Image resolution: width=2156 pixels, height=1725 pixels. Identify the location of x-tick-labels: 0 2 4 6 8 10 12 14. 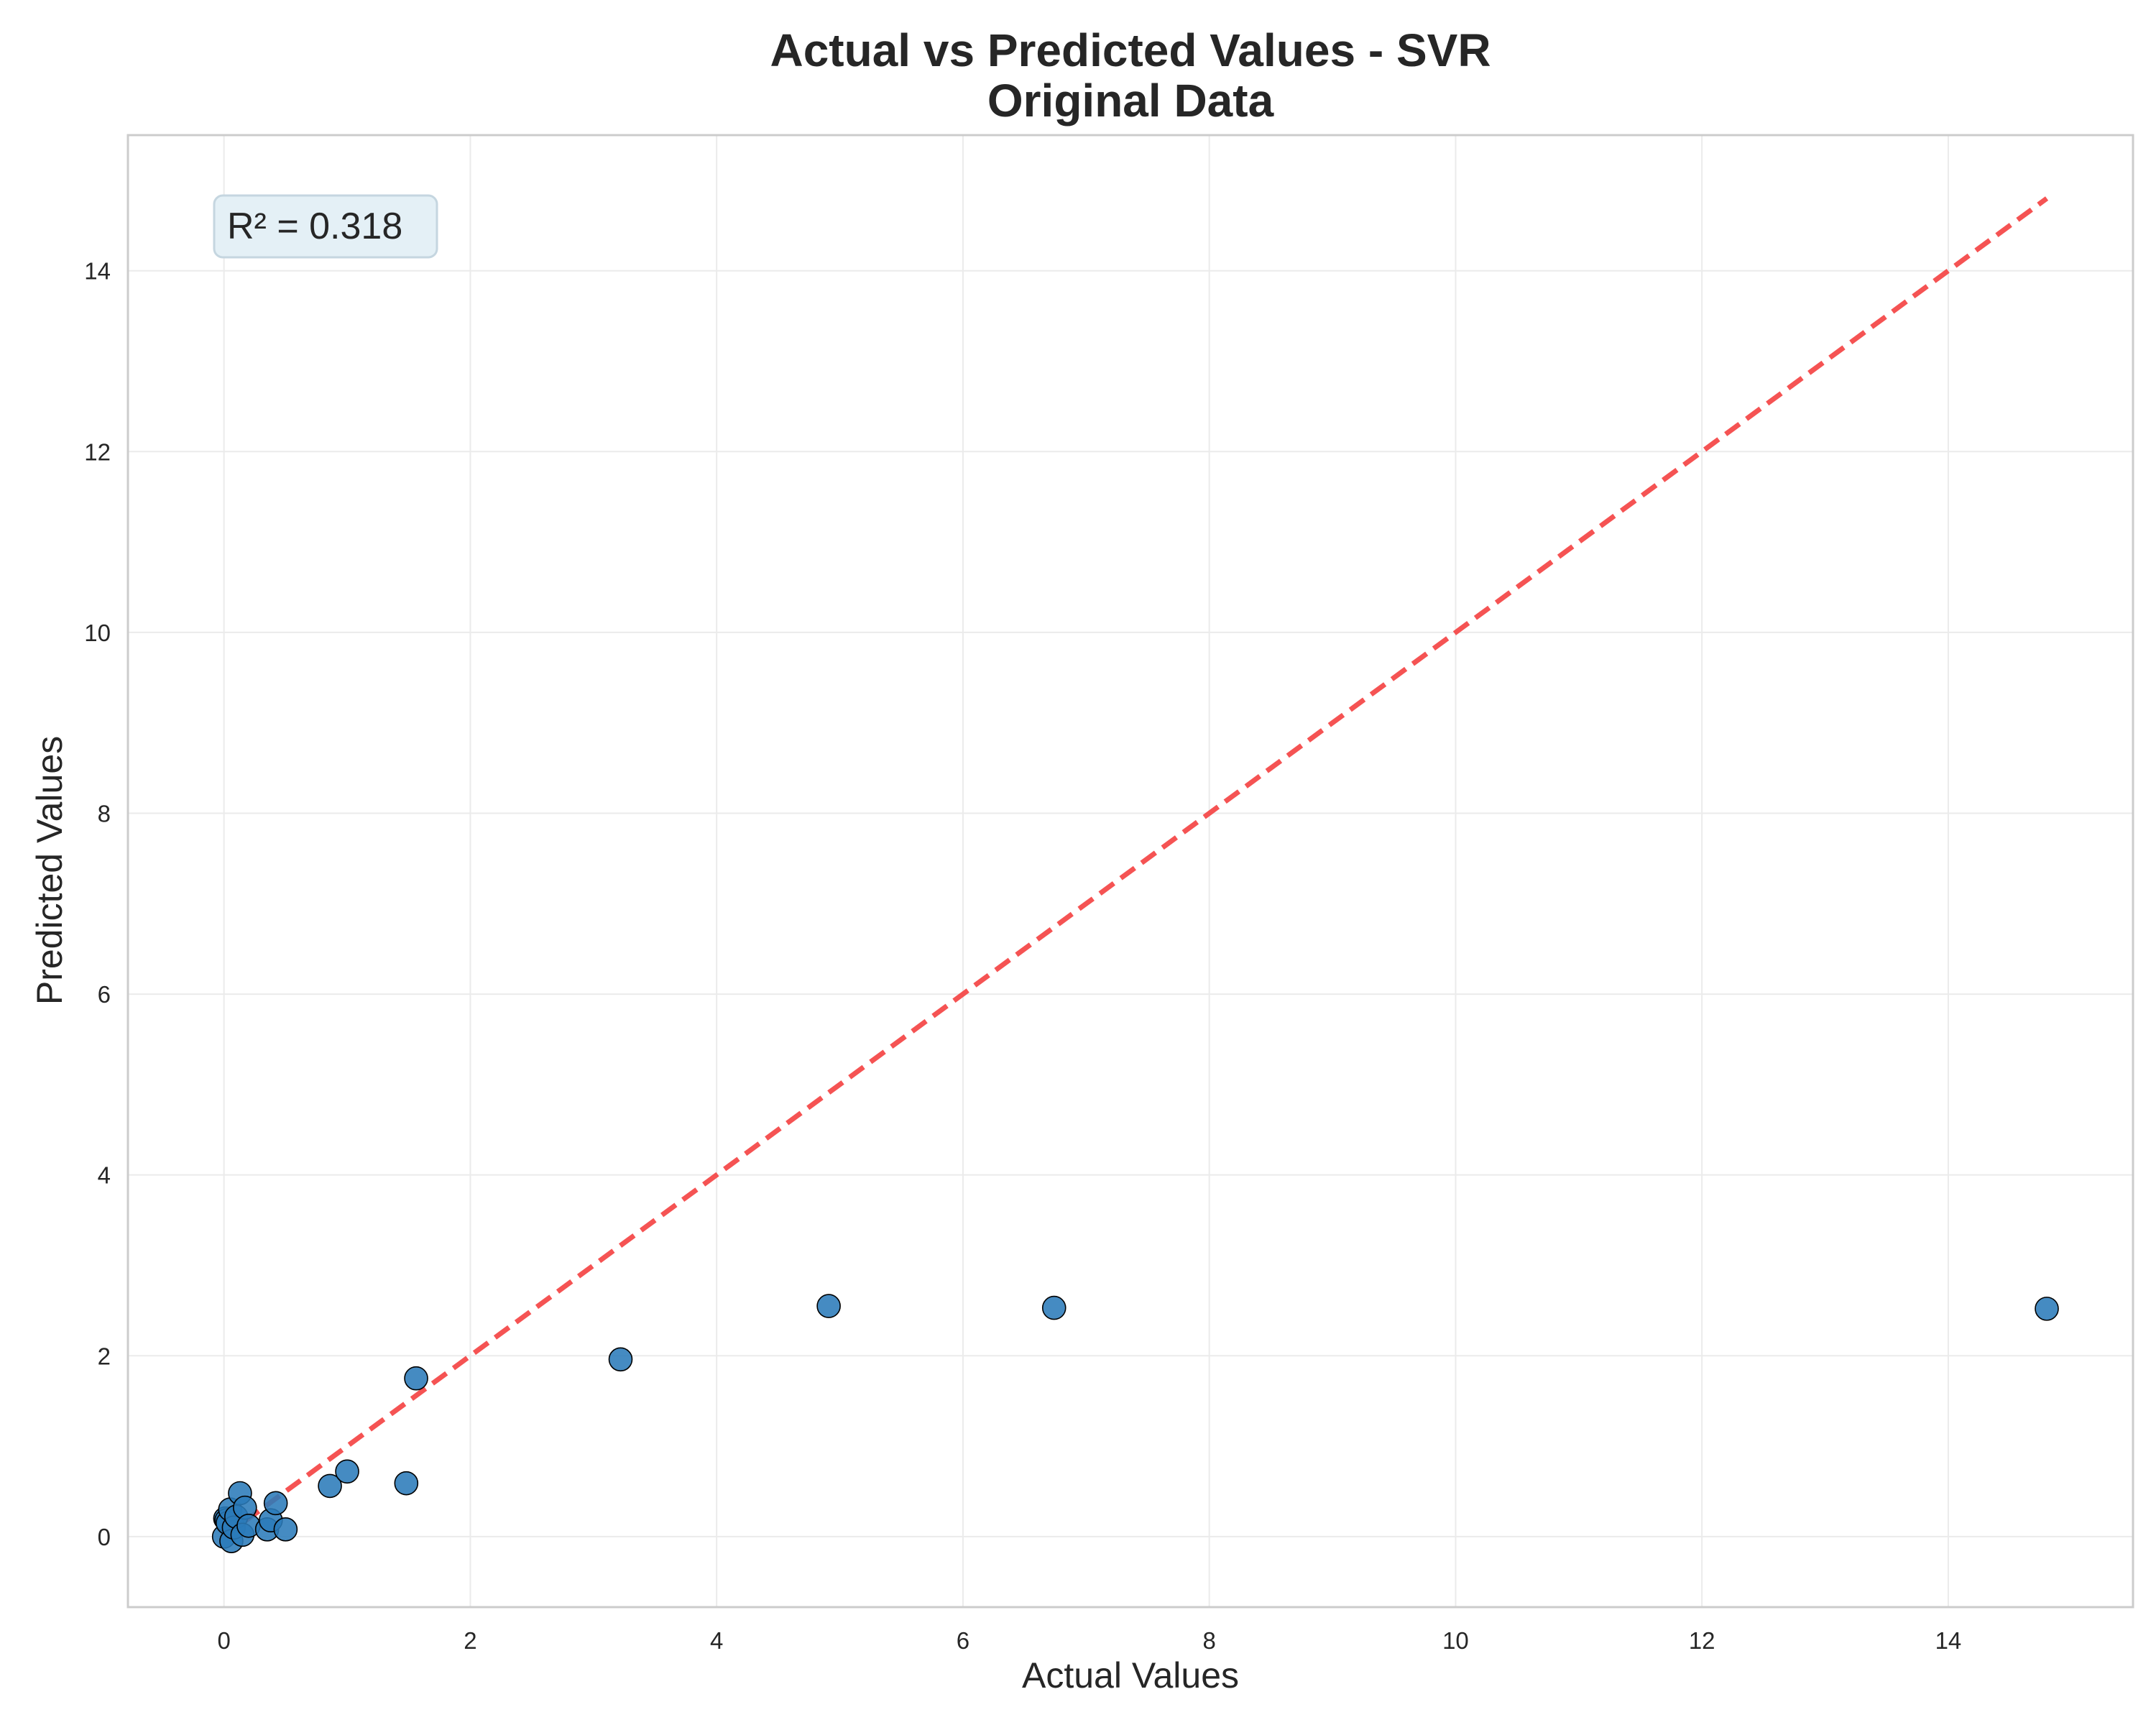
(1089, 1640).